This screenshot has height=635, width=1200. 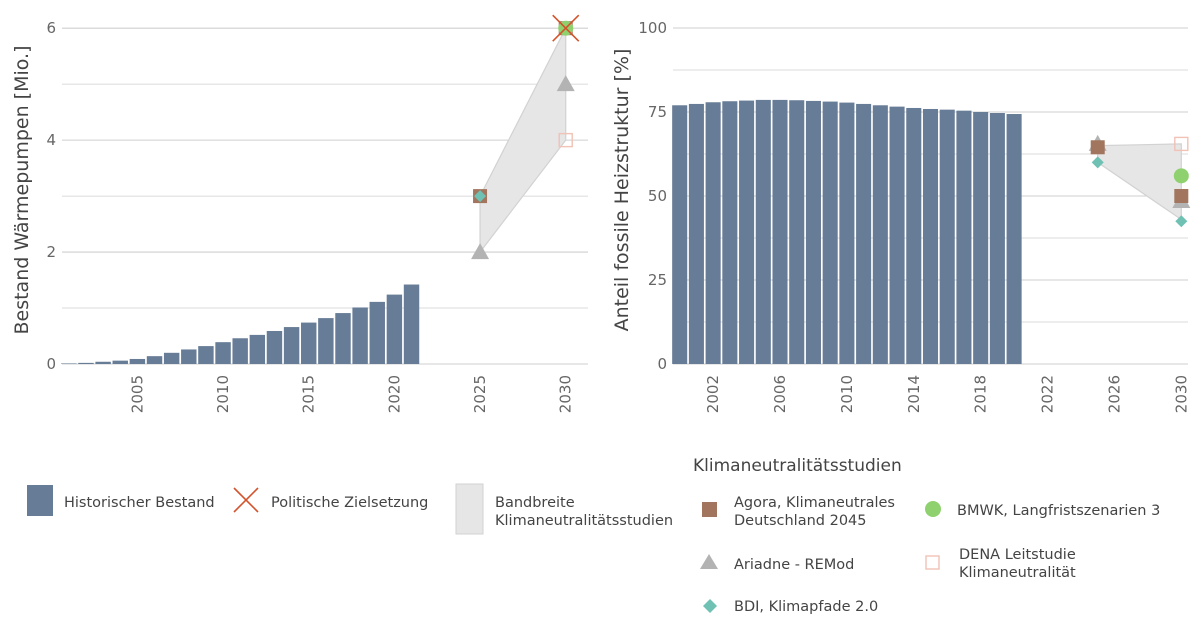 I want to click on left-marker-dena, so click(x=565, y=140).